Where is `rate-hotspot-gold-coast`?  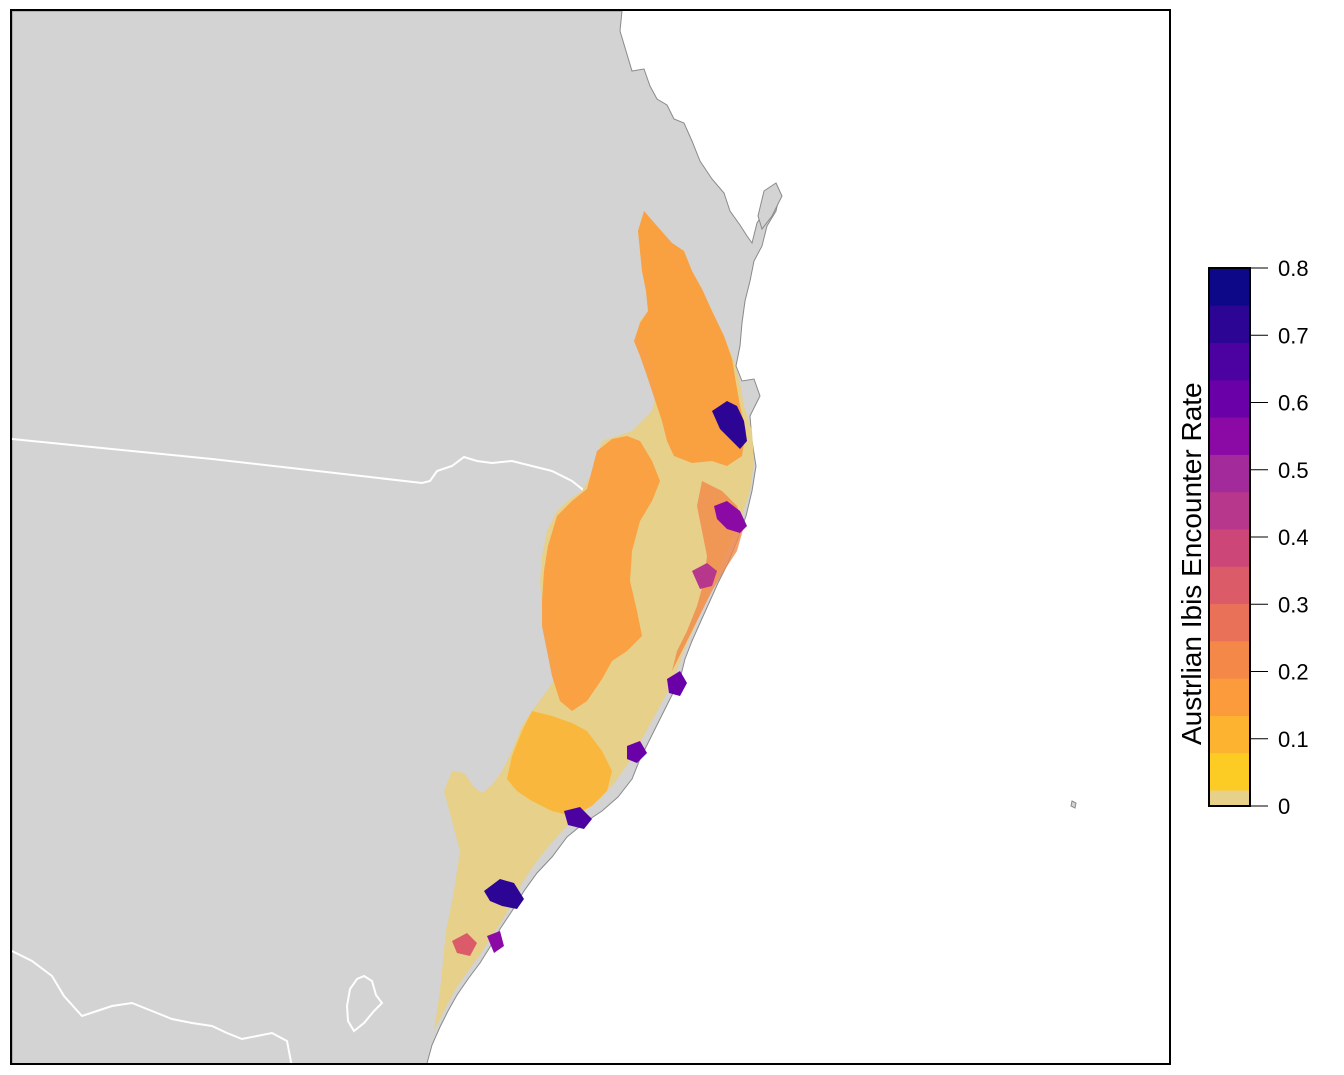
rate-hotspot-gold-coast is located at coordinates (729, 425).